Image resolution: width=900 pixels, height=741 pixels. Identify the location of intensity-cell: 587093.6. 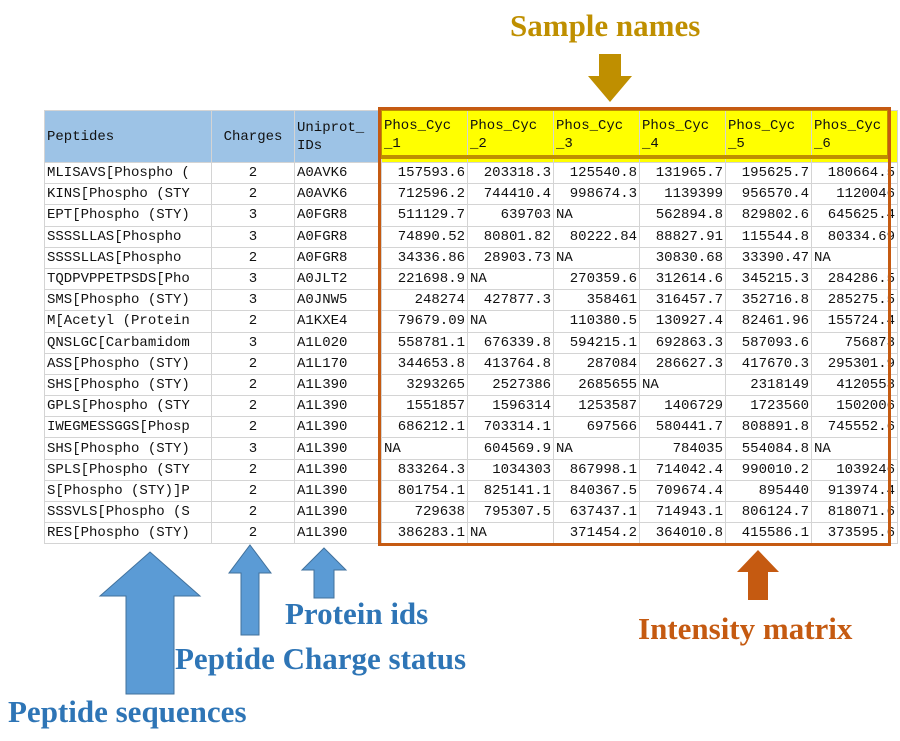
(768, 342).